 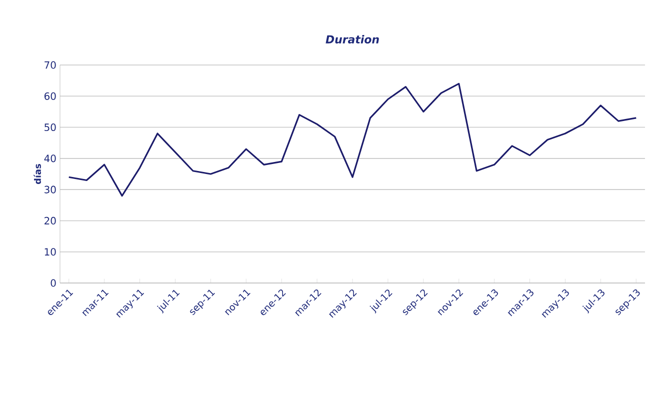 What do you see at coordinates (50, 128) in the screenshot?
I see `y-tick-label: 50` at bounding box center [50, 128].